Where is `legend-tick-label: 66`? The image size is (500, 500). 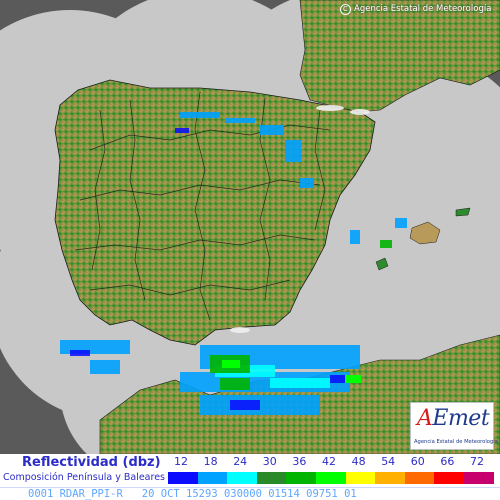
legend-tick-label: 66 is located at coordinates (447, 461).